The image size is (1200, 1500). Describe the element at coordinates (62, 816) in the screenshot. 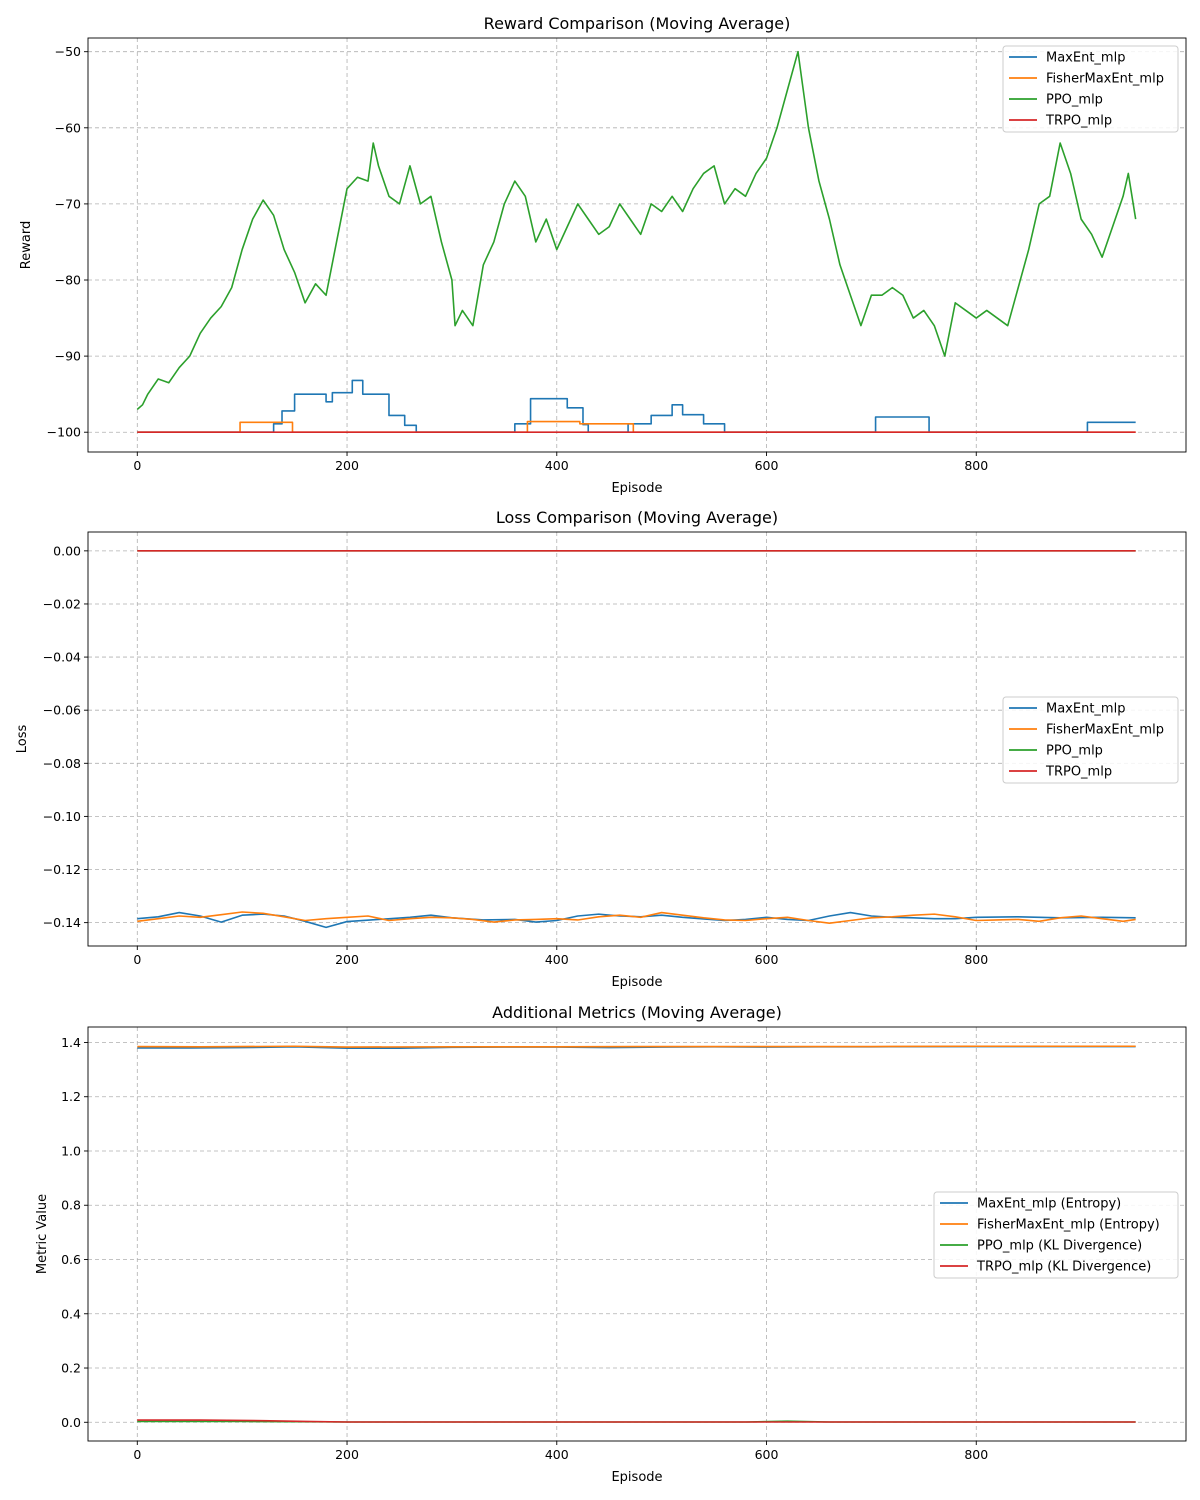

I see `y-tick-label: −0.10` at that location.